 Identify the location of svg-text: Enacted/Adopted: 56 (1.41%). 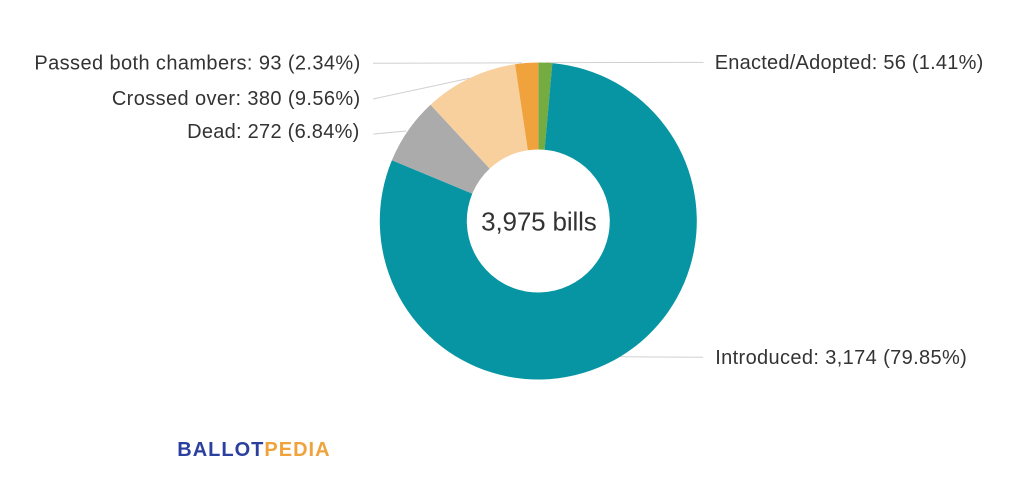
(849, 63).